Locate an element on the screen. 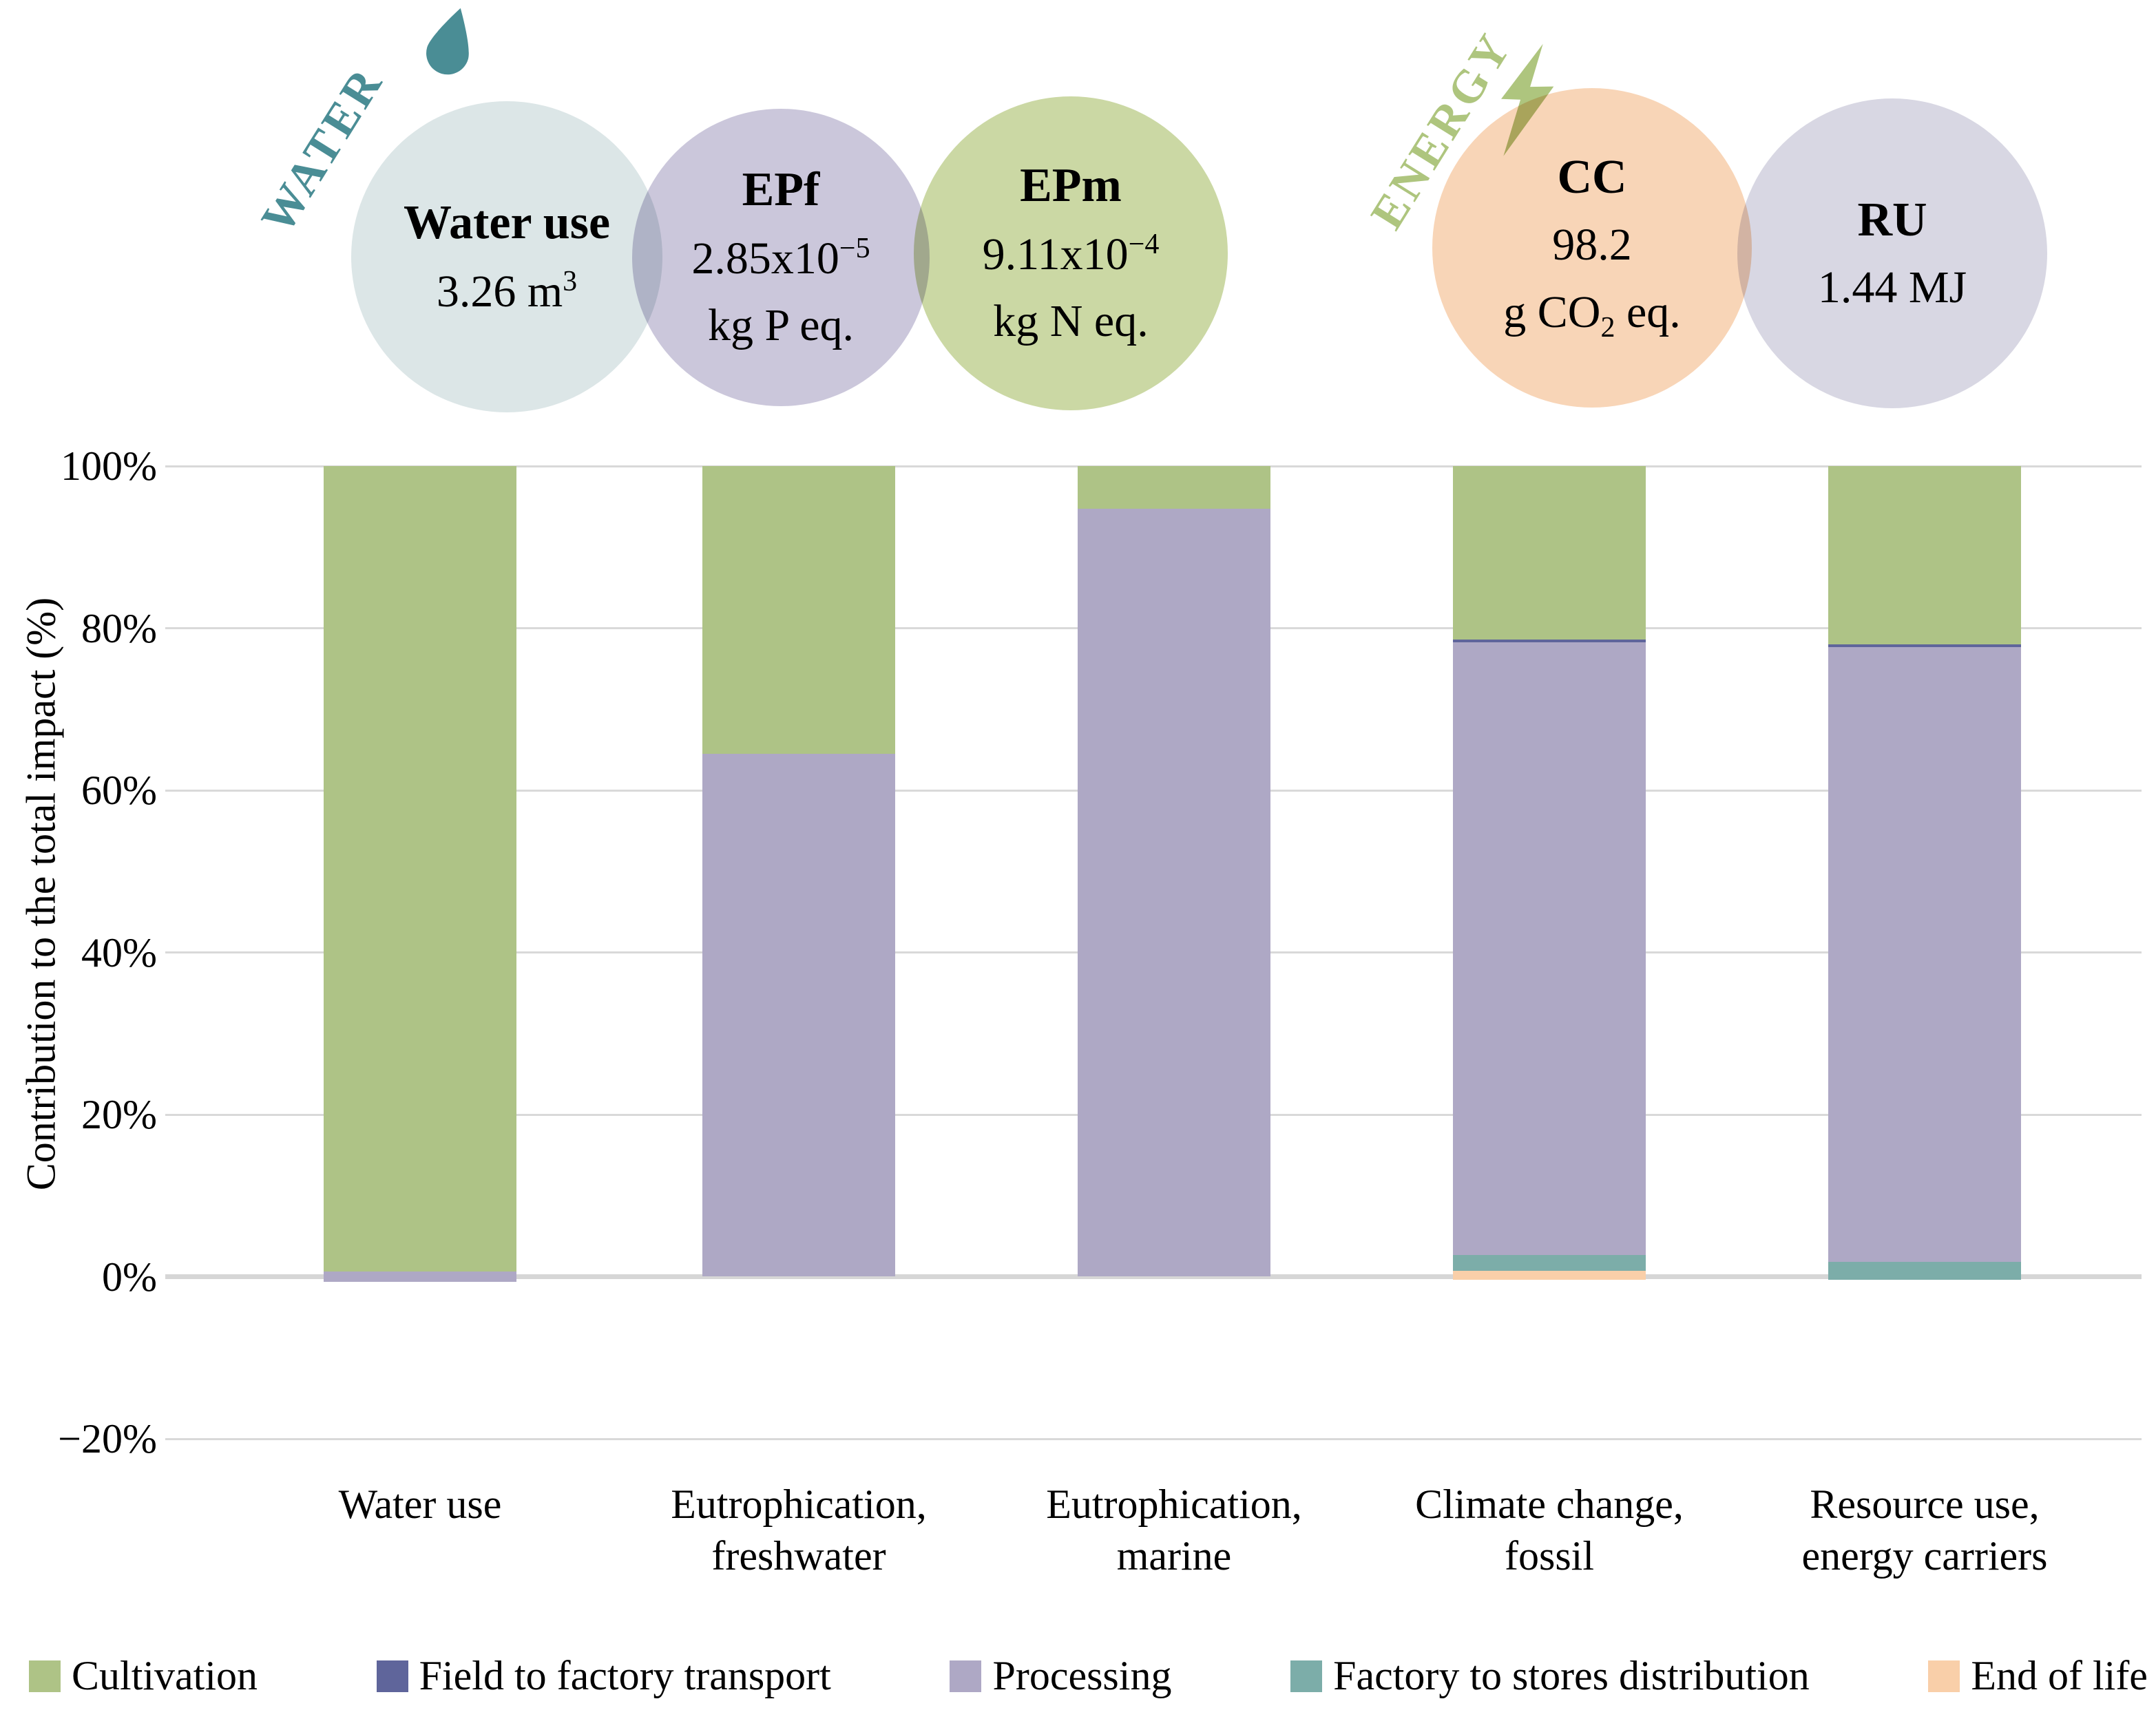 Image resolution: width=2156 pixels, height=1730 pixels. legend-item: Factory to stores distribution is located at coordinates (1550, 1676).